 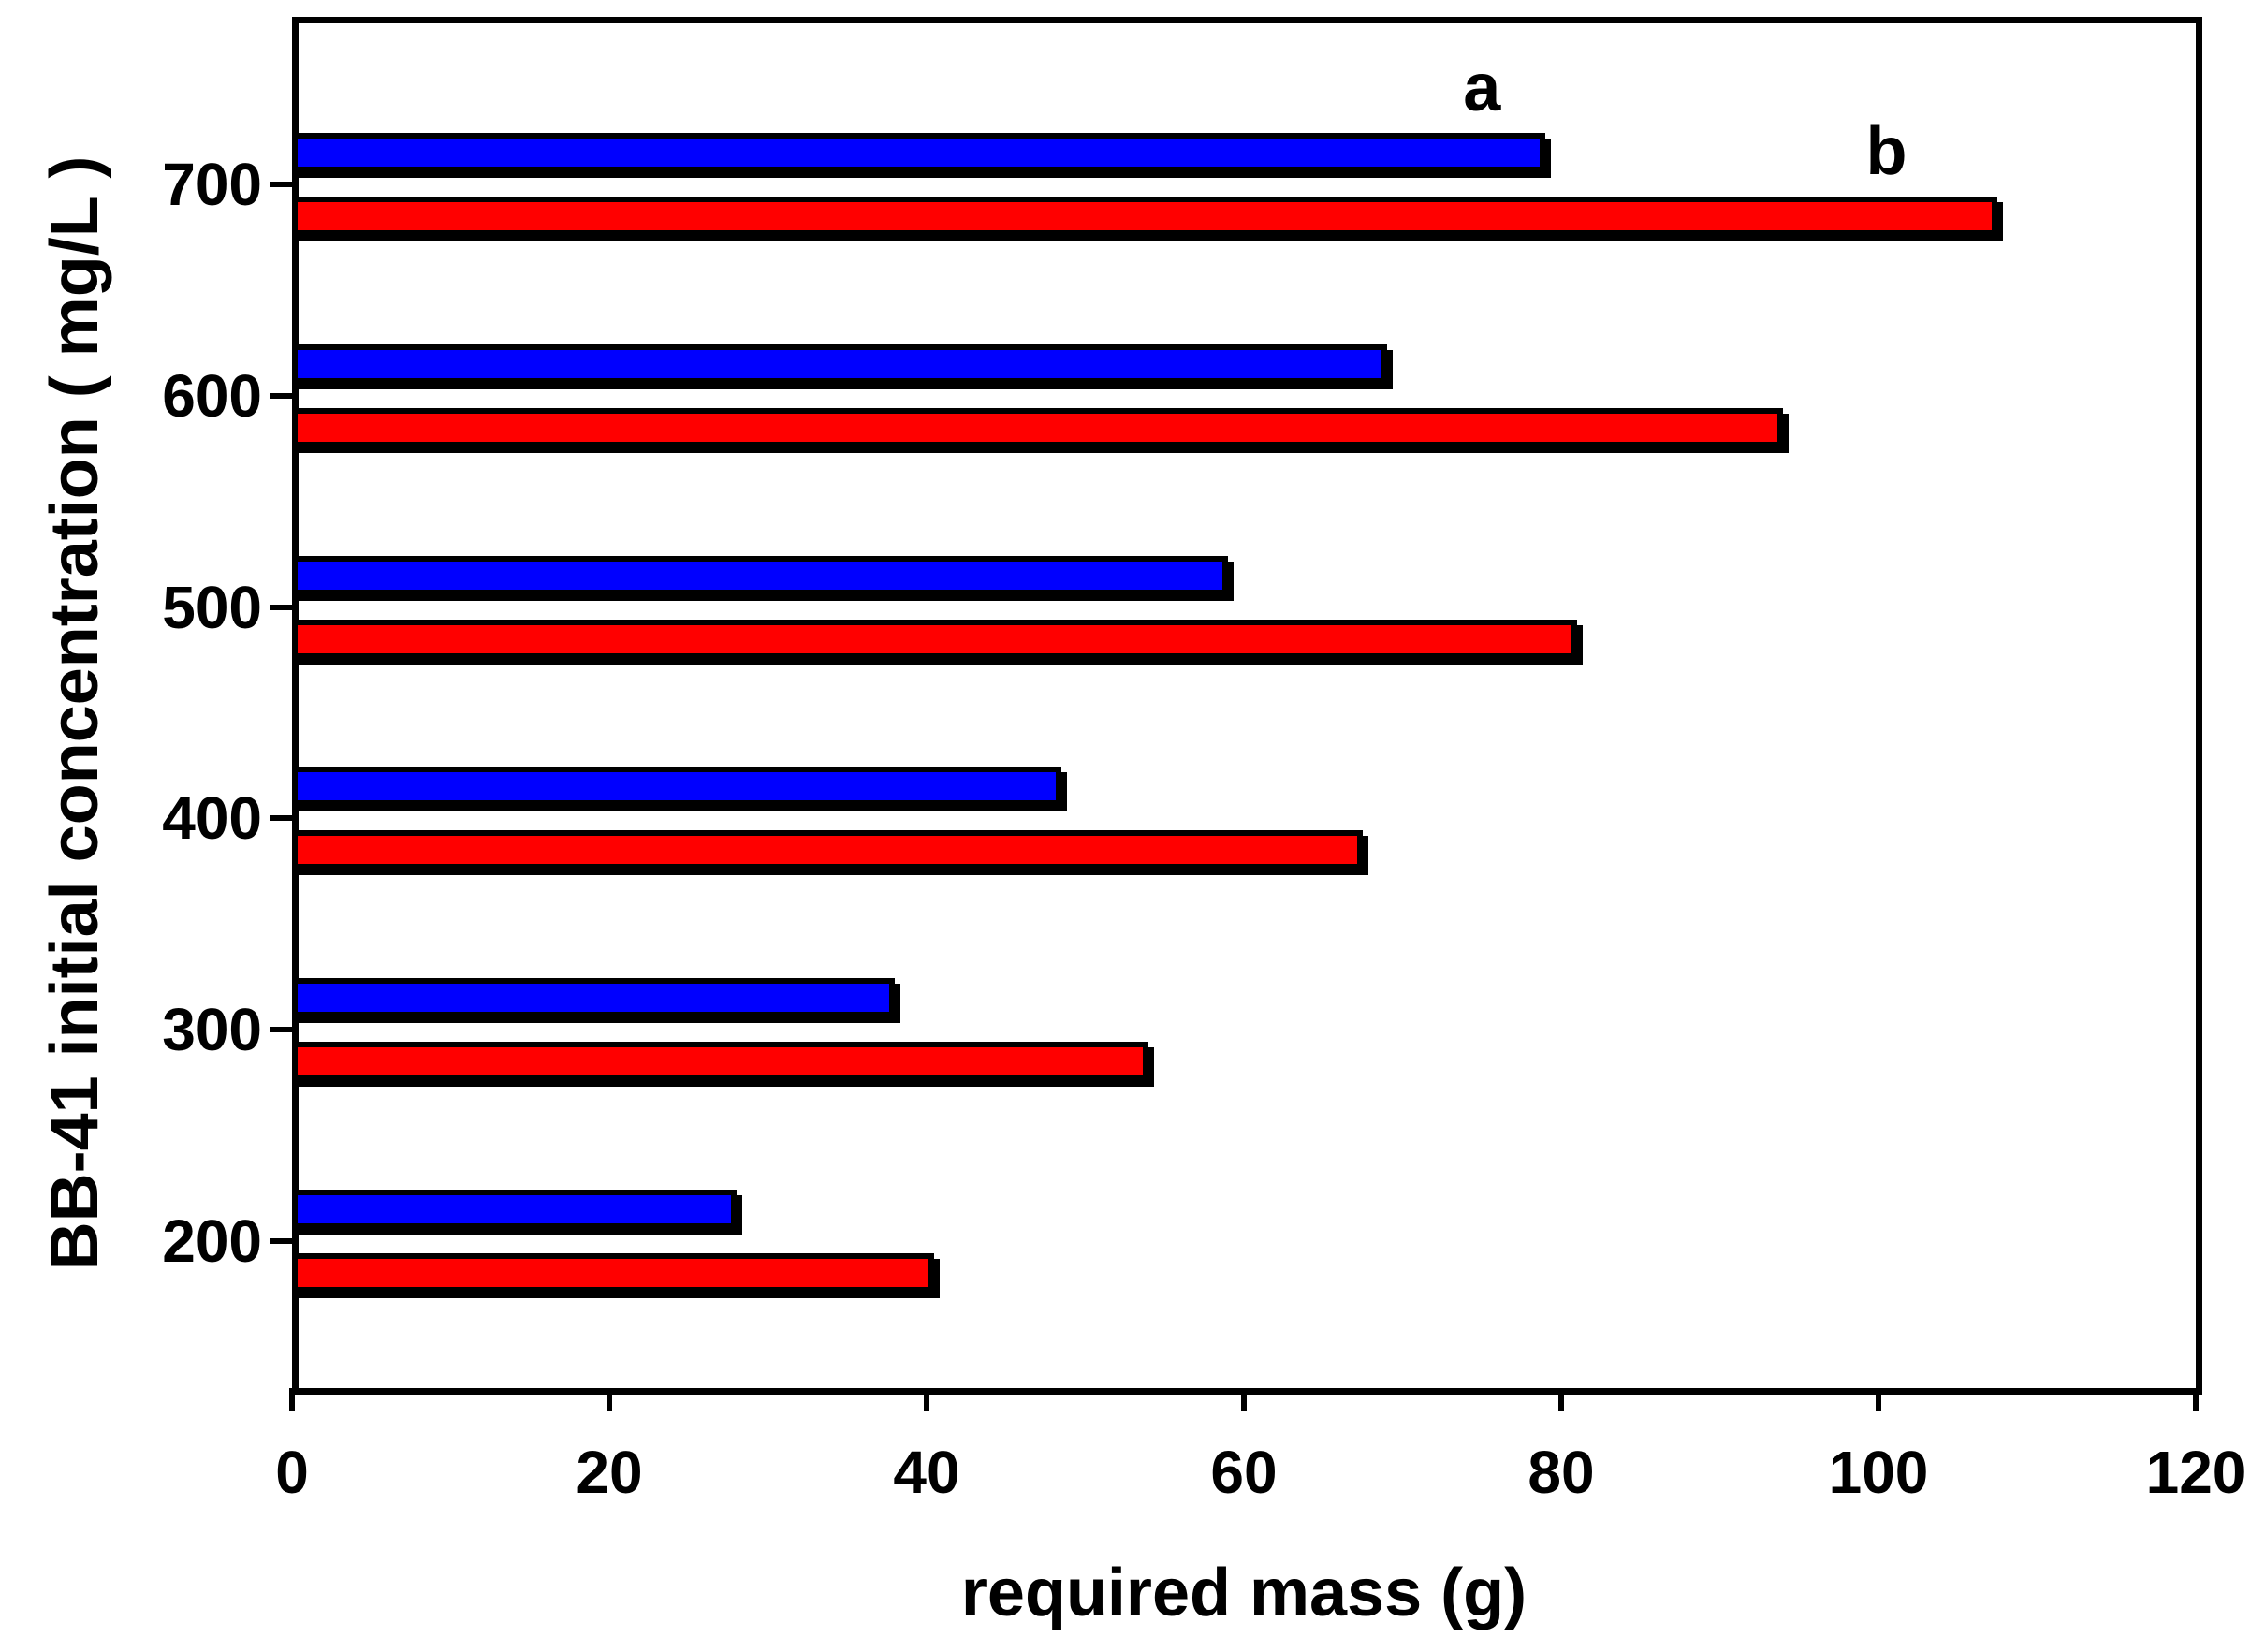 I want to click on x-tick-label-20: 20, so click(x=609, y=1473).